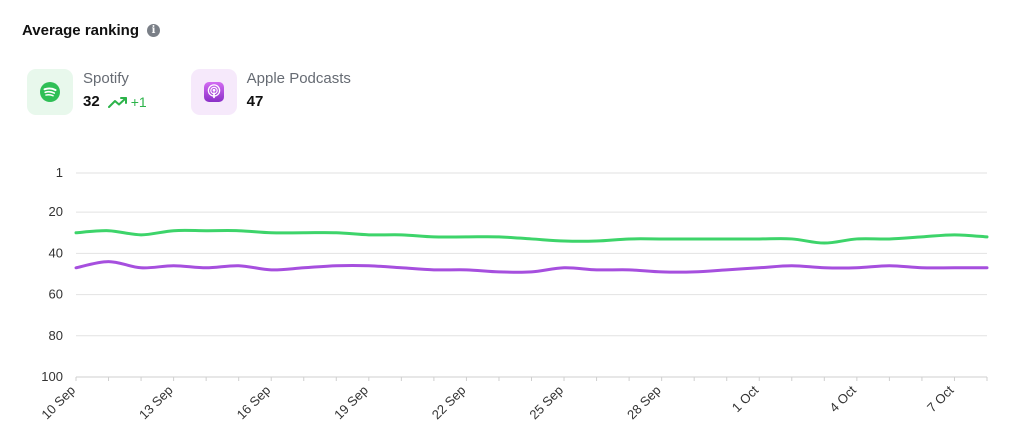 This screenshot has height=441, width=1023. Describe the element at coordinates (80, 30) in the screenshot. I see `chart-title: Average ranking` at that location.